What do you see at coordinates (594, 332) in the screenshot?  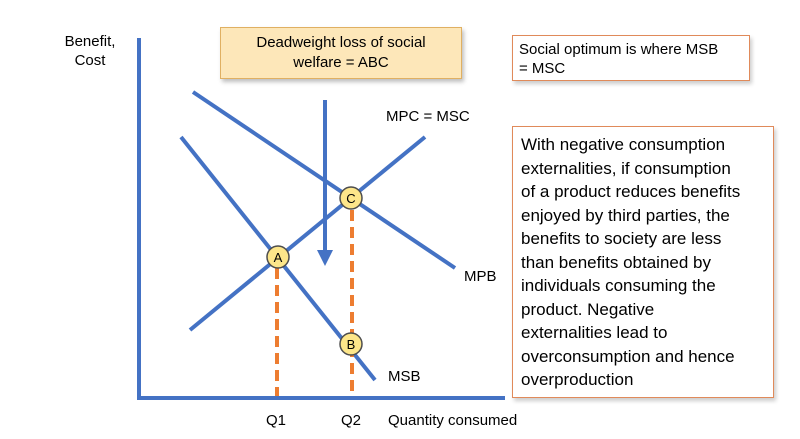 I see `explanation-line: externalities lead to` at bounding box center [594, 332].